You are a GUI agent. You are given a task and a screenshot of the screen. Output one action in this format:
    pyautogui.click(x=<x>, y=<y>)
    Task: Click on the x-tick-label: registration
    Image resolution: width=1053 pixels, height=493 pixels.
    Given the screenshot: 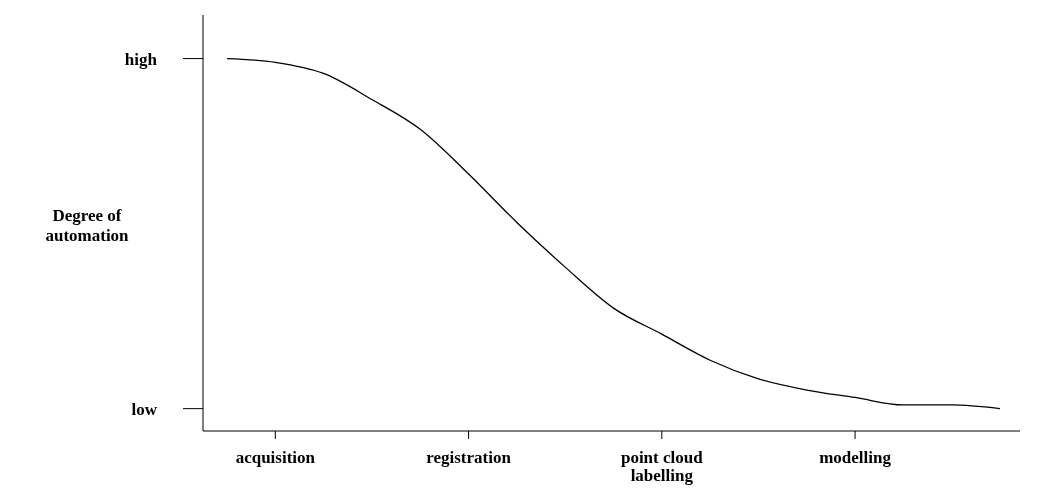 What is the action you would take?
    pyautogui.click(x=469, y=457)
    